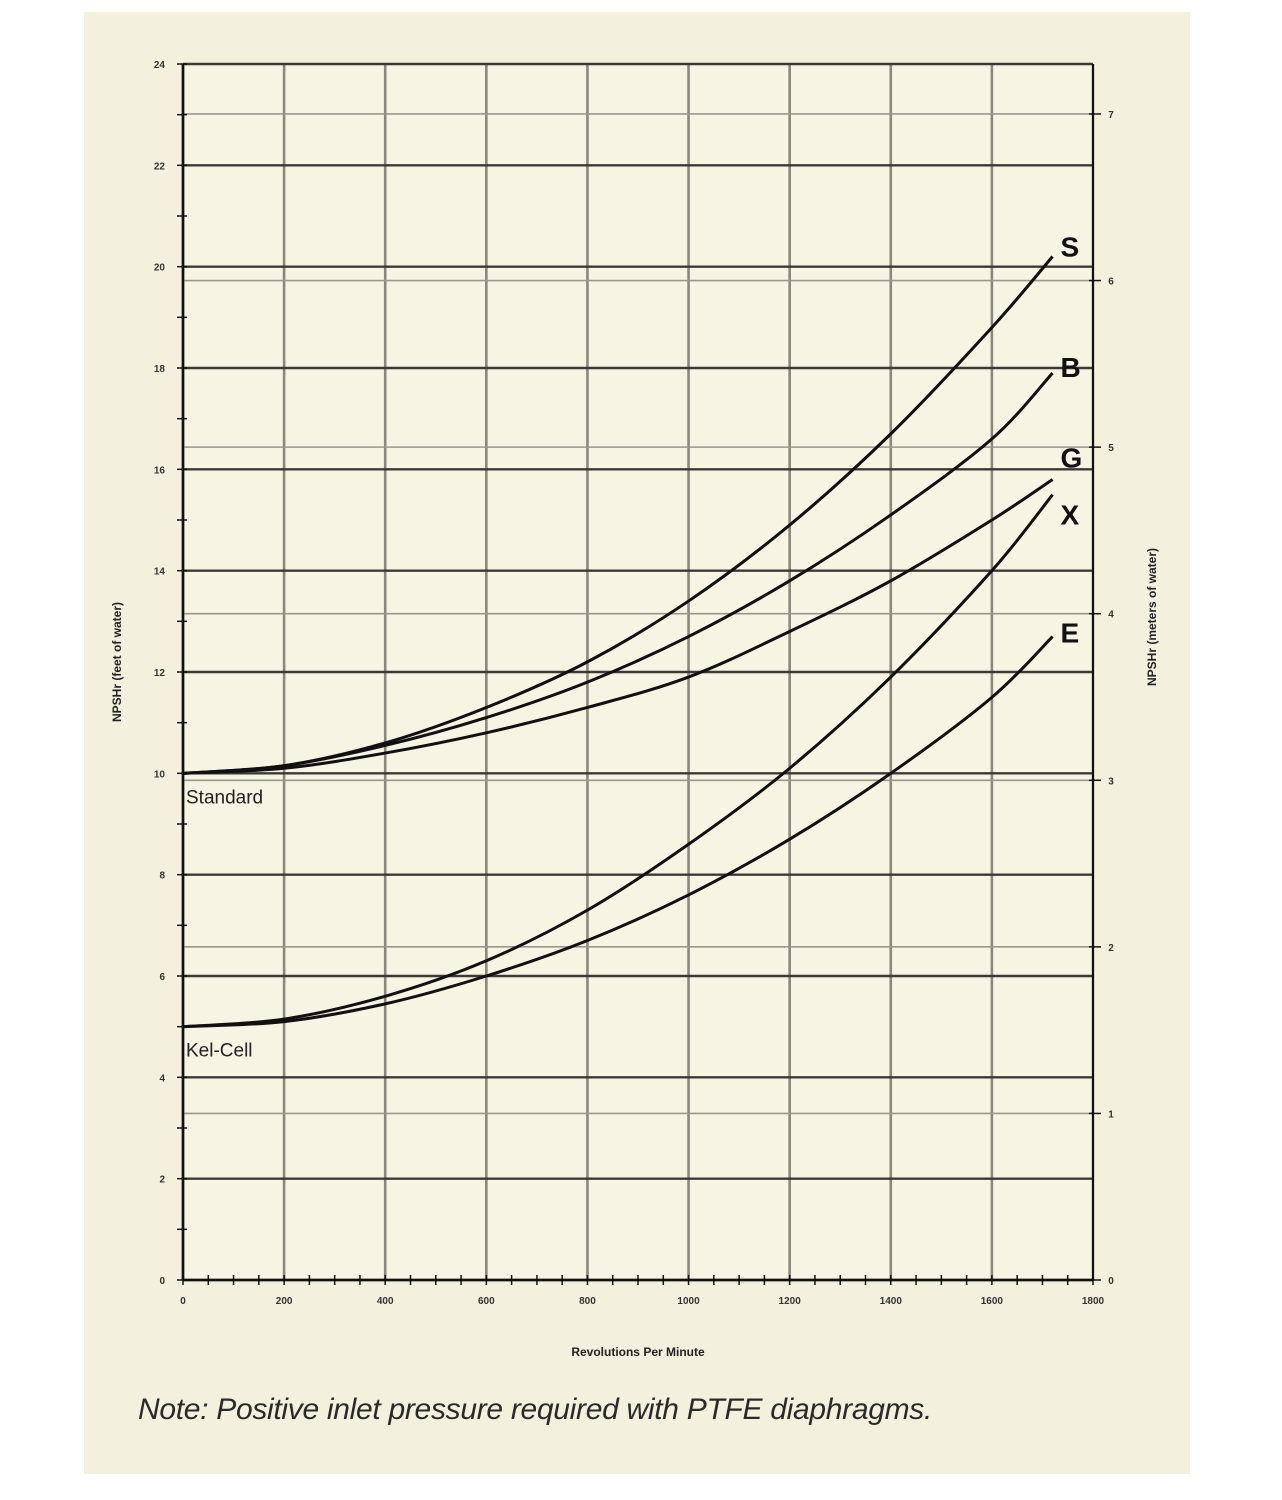 The image size is (1282, 1500). I want to click on series-label-g: G, so click(1072, 457).